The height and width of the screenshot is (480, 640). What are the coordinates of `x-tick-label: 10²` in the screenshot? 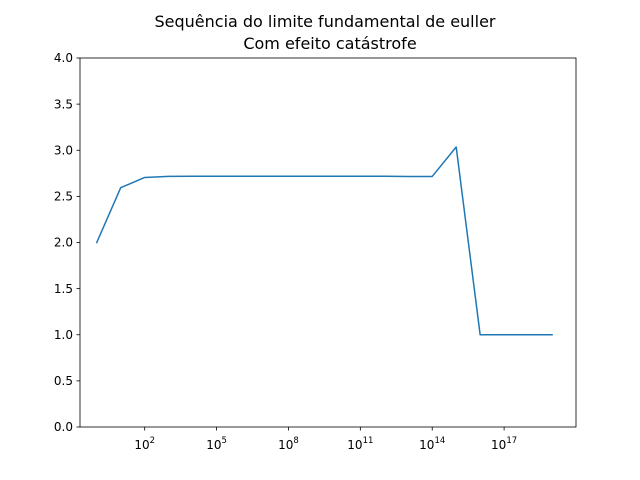 It's located at (144, 444).